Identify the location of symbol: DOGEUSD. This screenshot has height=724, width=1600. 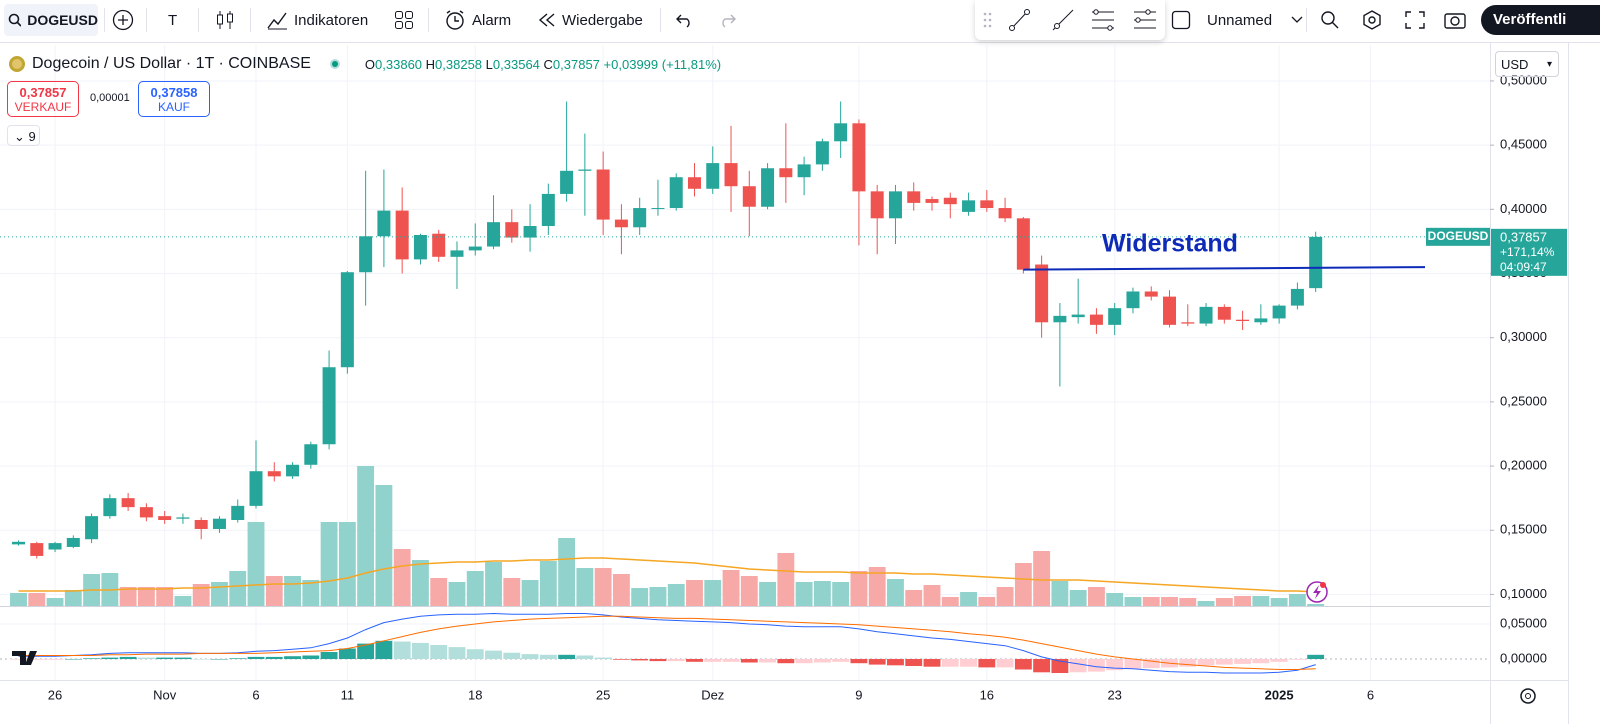
(62, 20).